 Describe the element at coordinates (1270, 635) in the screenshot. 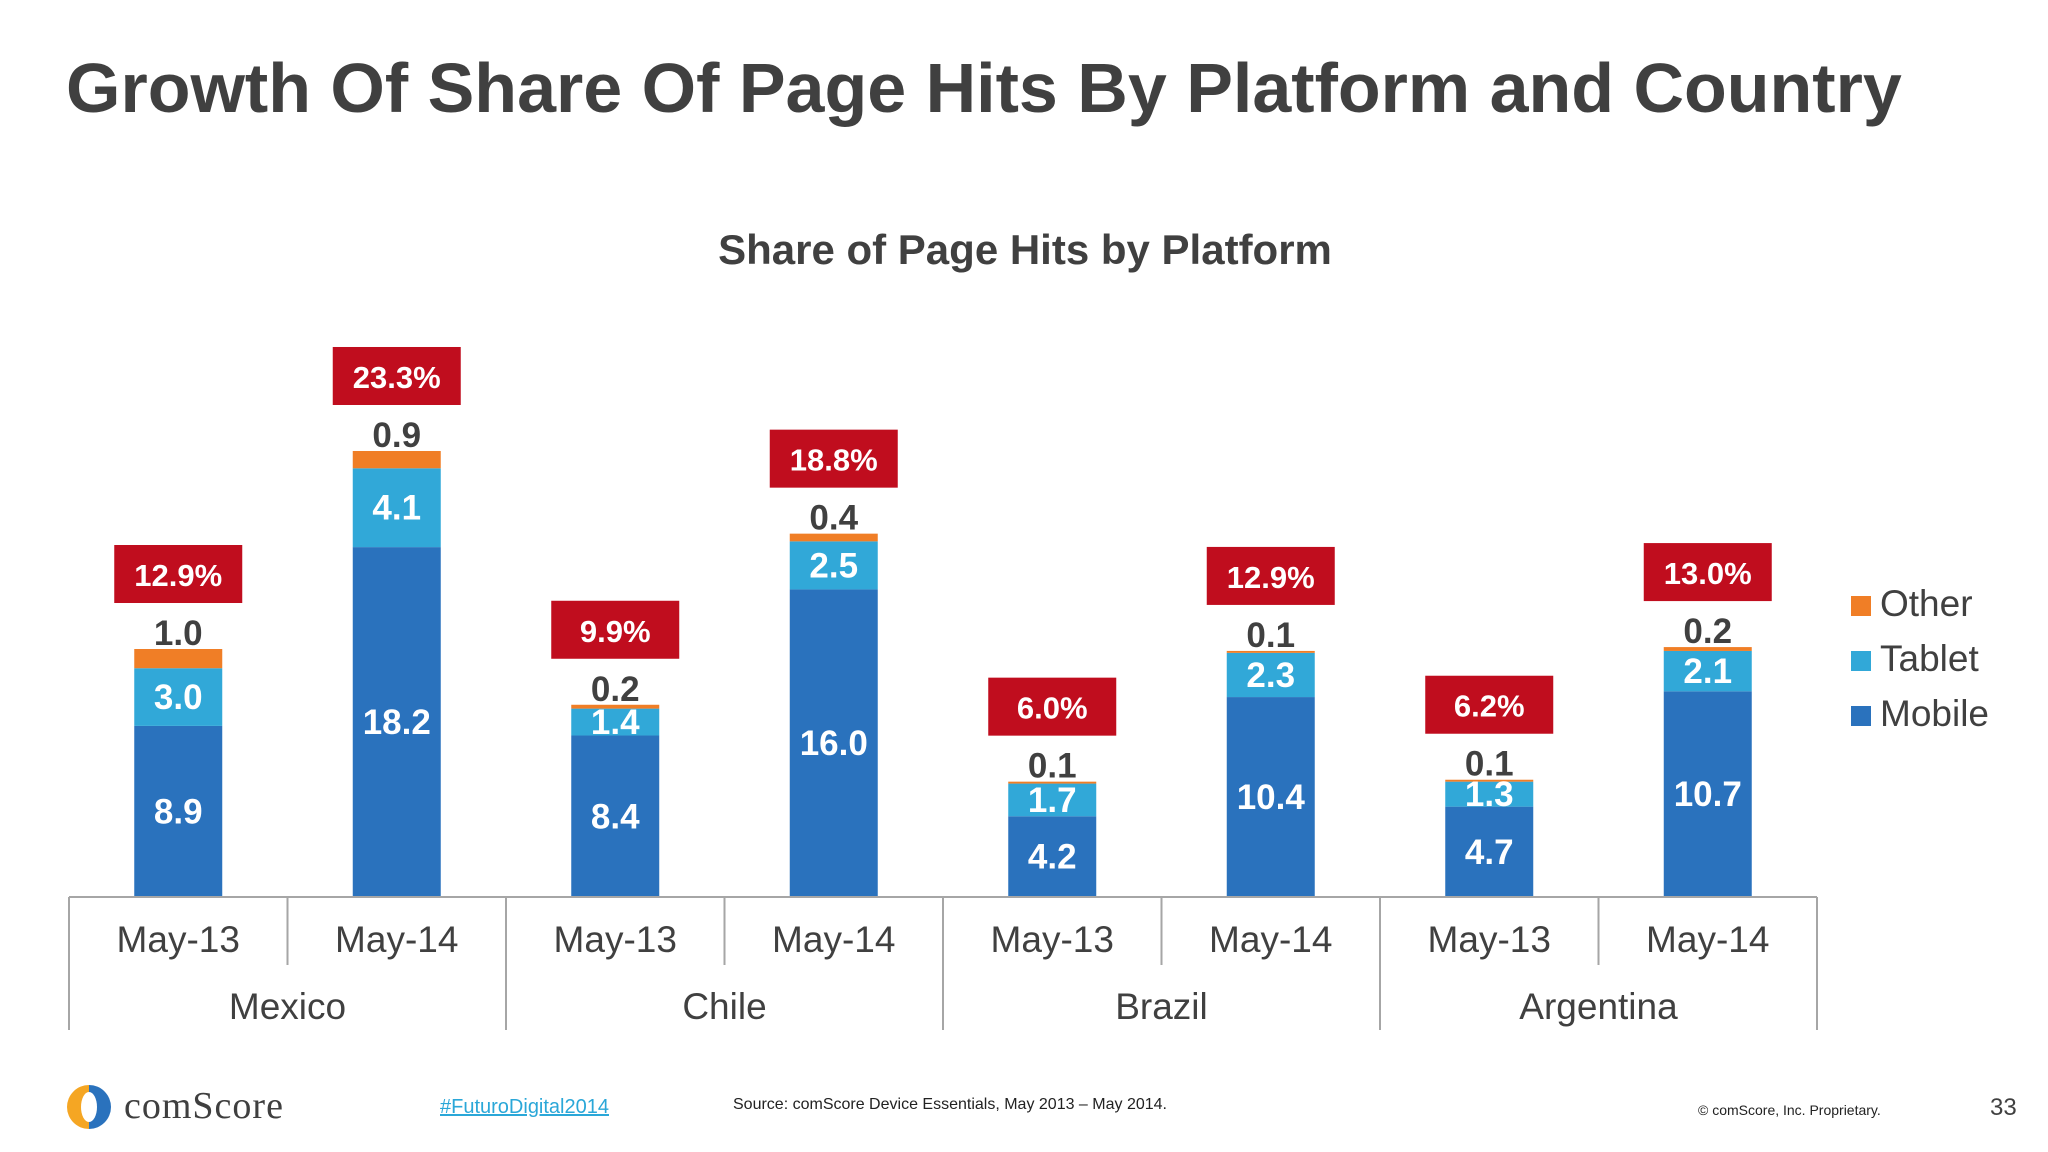

I see `label-other-5: 0.1` at that location.